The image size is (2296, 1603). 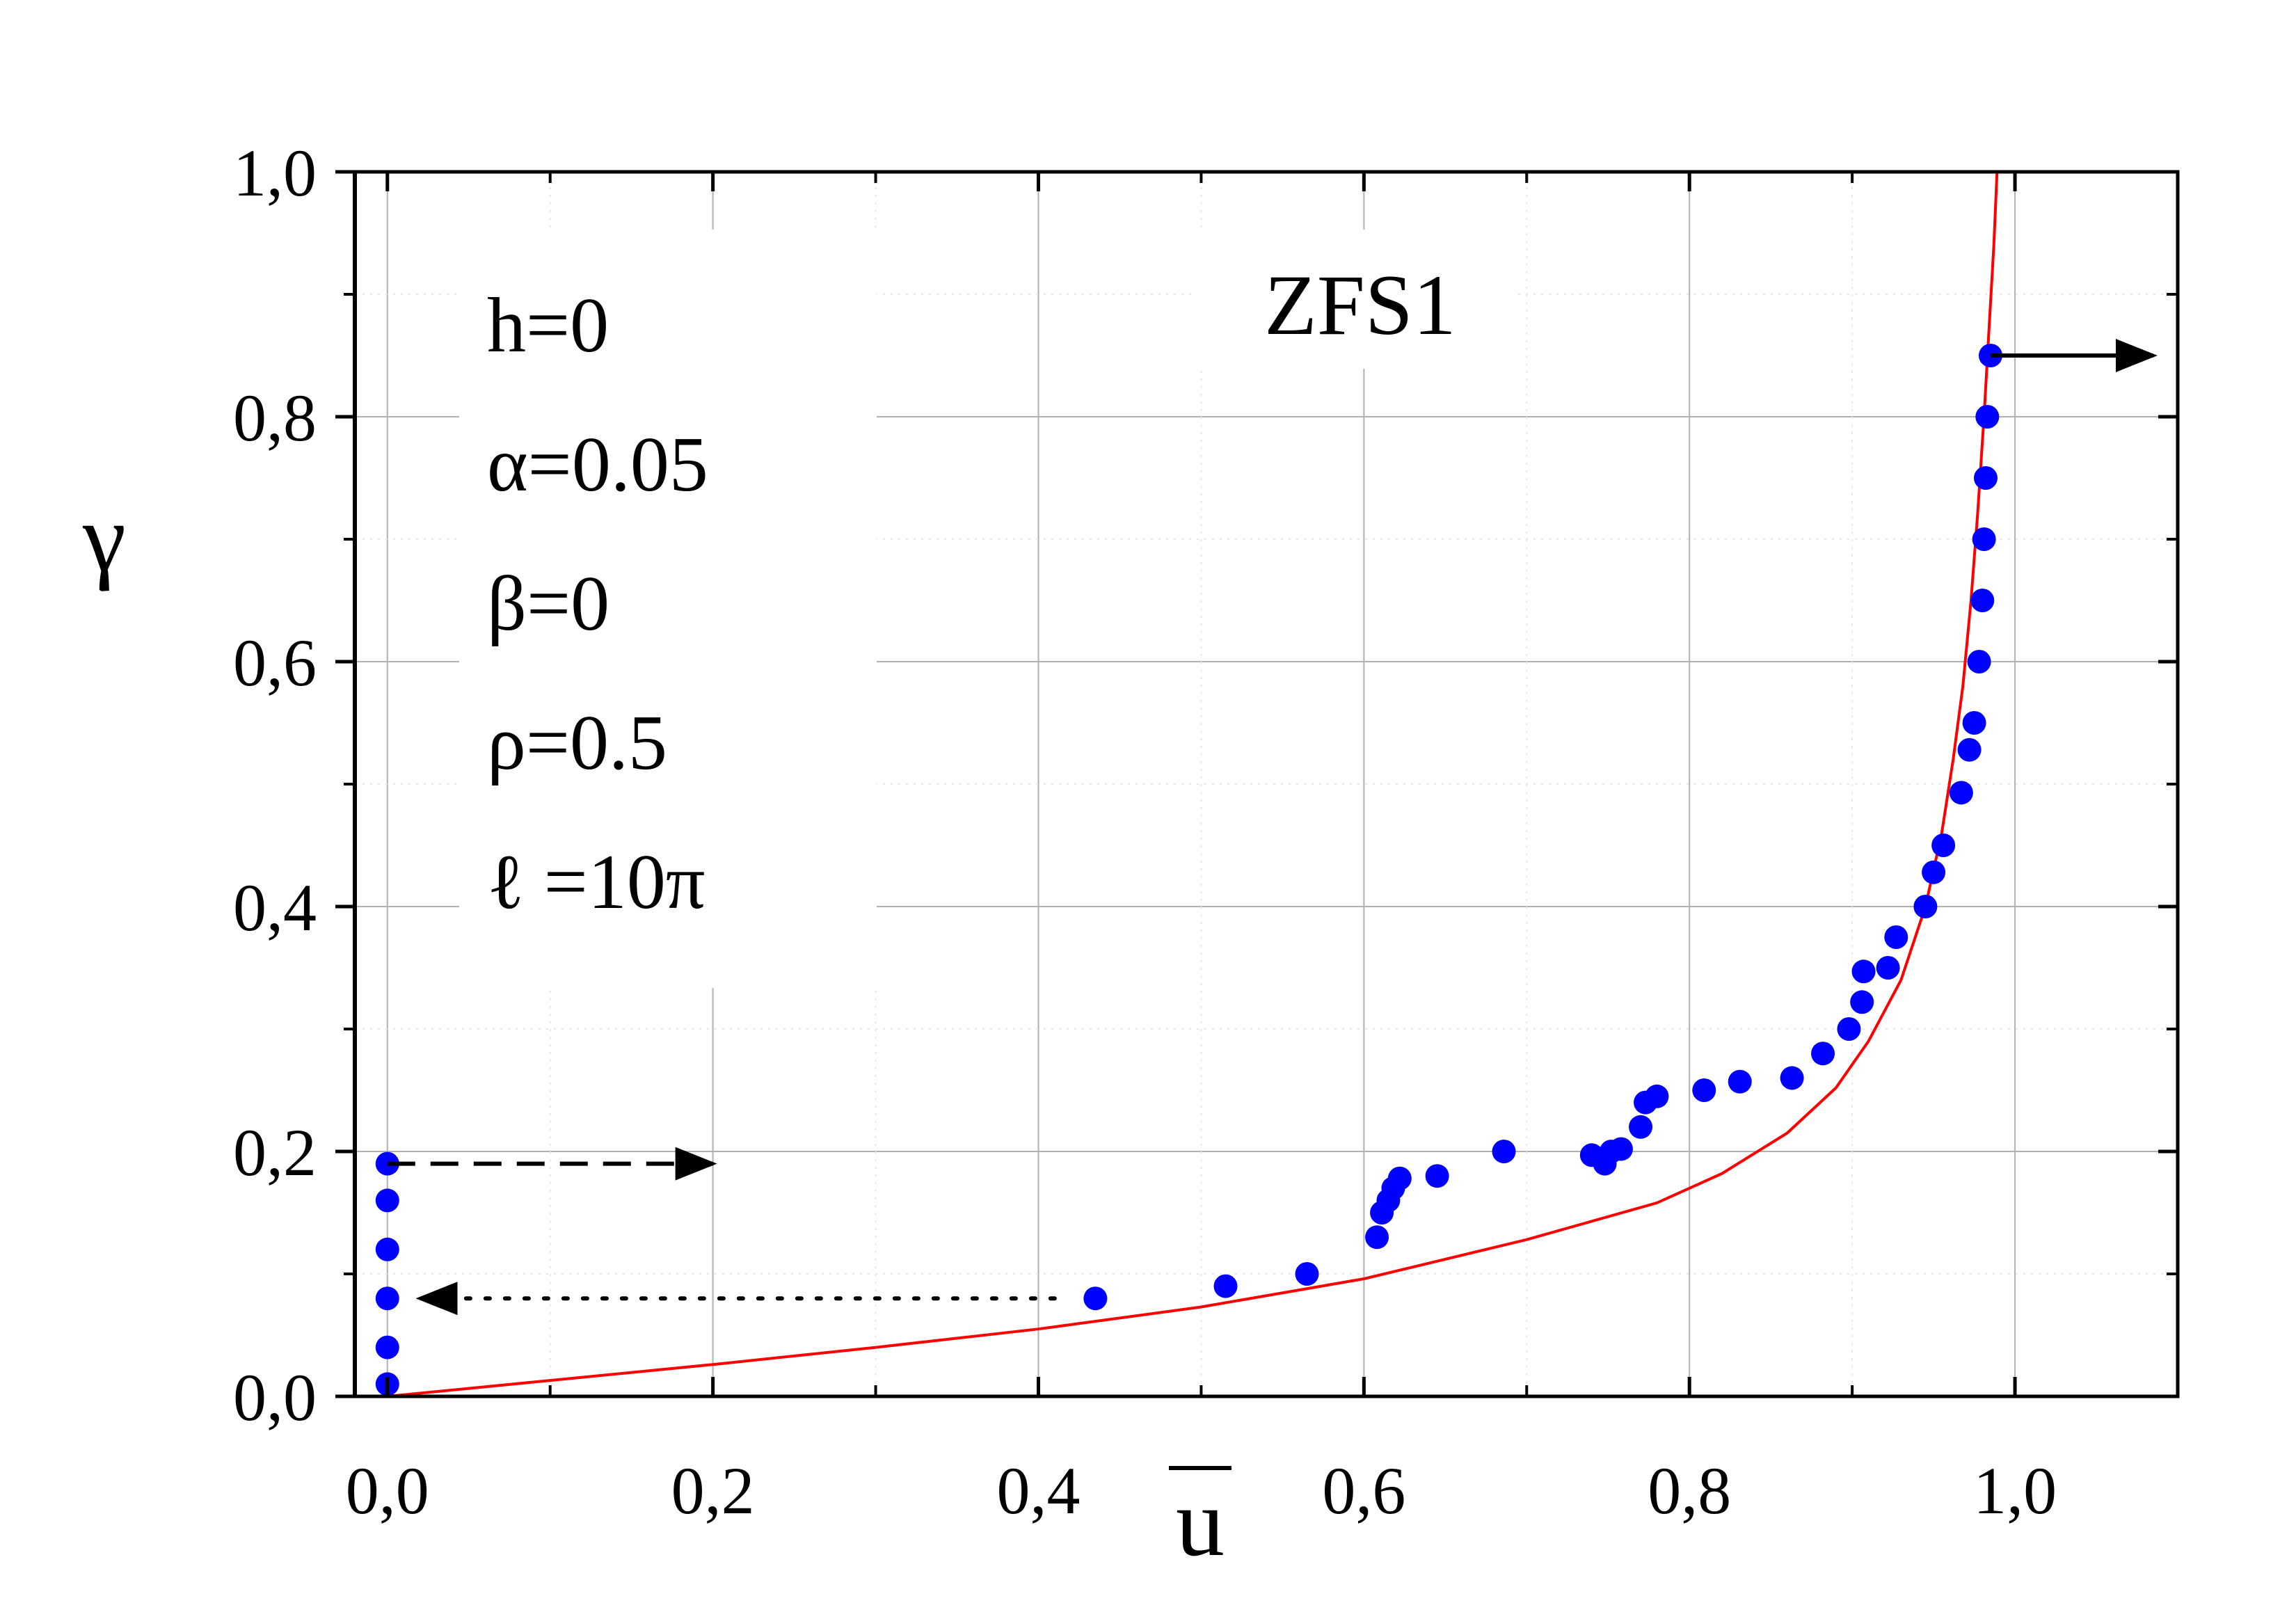 I want to click on param-rho: ρ=0.5, so click(x=577, y=743).